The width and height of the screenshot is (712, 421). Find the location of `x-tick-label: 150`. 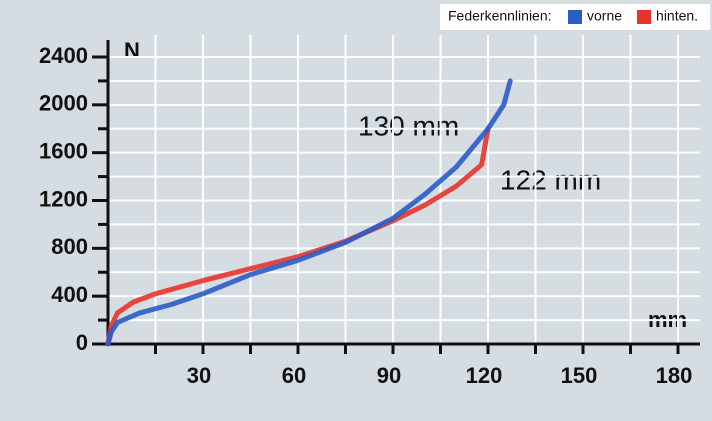

x-tick-label: 150 is located at coordinates (579, 375).